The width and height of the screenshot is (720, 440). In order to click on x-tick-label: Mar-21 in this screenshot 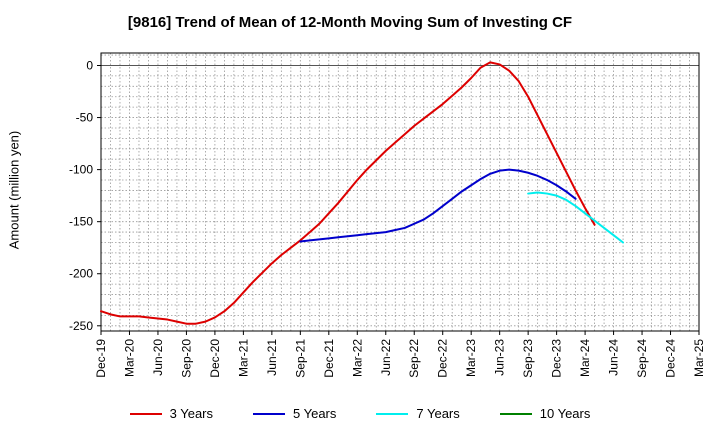, I will do `click(243, 358)`.